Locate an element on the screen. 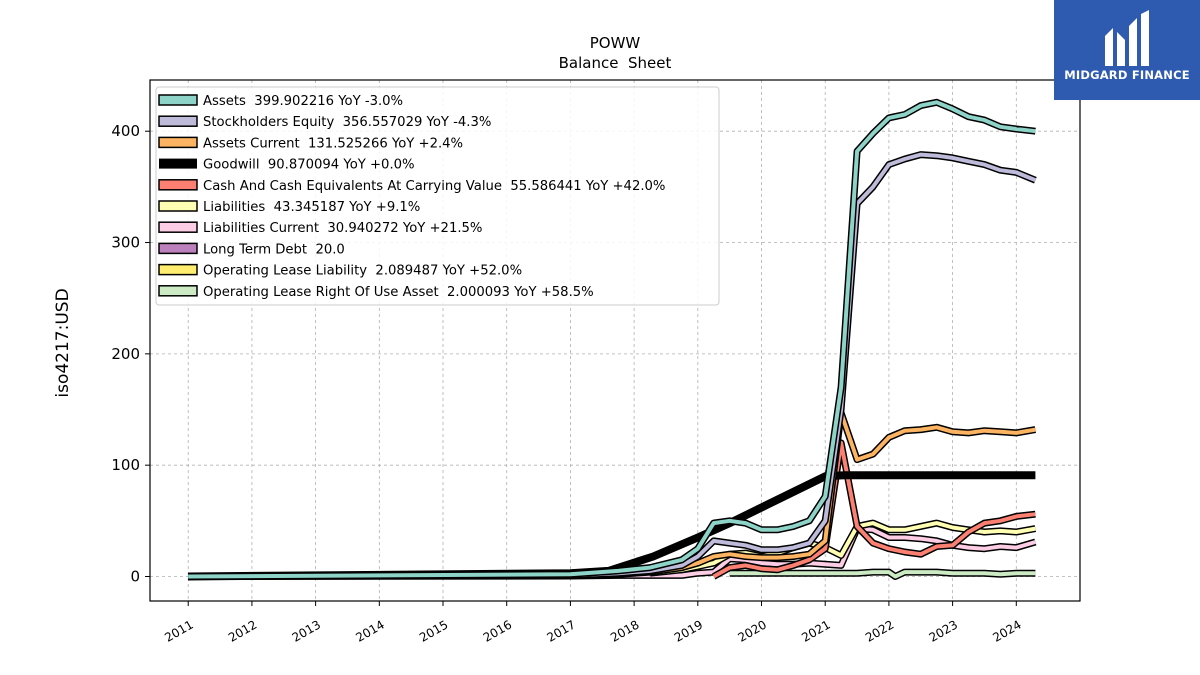 This screenshot has height=675, width=1200. legend-label: Goodwill 90.870094 YoY +0.0% is located at coordinates (309, 165).